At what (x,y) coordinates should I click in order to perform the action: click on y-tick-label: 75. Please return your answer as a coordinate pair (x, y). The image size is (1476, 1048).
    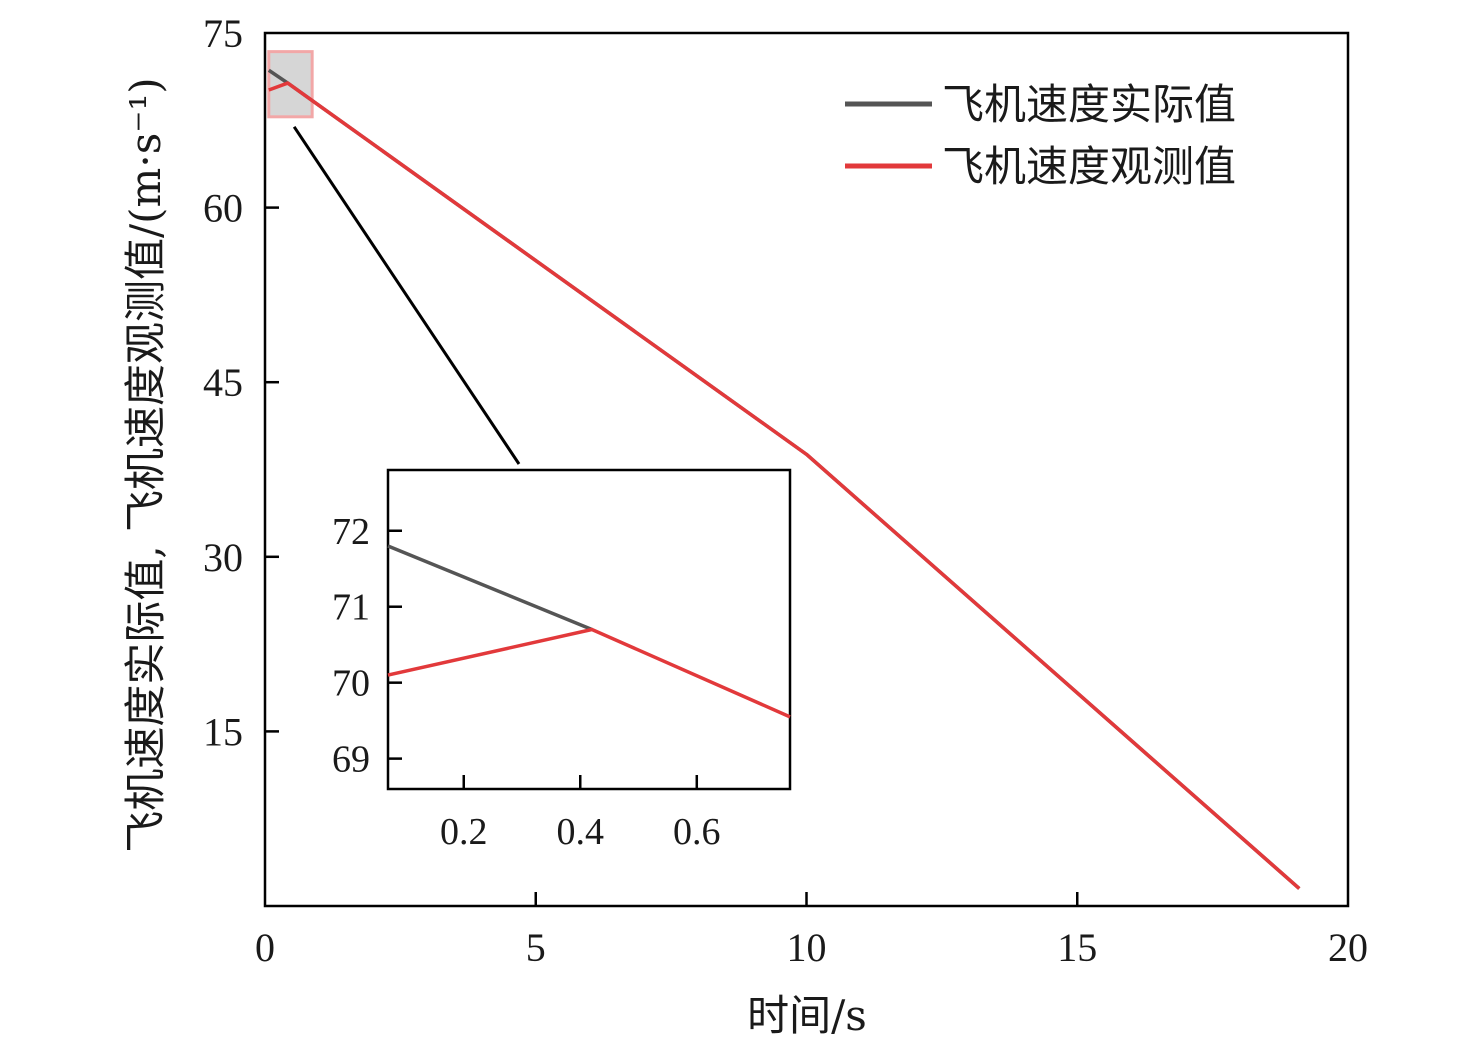
    Looking at the image, I should click on (223, 33).